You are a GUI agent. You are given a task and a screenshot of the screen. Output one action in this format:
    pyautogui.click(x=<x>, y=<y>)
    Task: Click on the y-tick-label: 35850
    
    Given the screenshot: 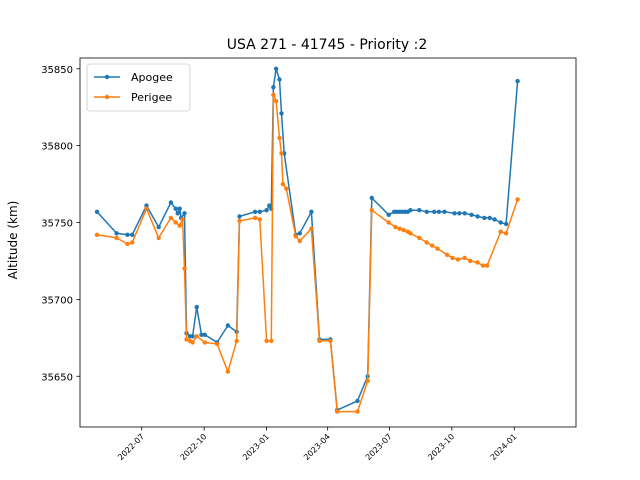 What is the action you would take?
    pyautogui.click(x=57, y=70)
    